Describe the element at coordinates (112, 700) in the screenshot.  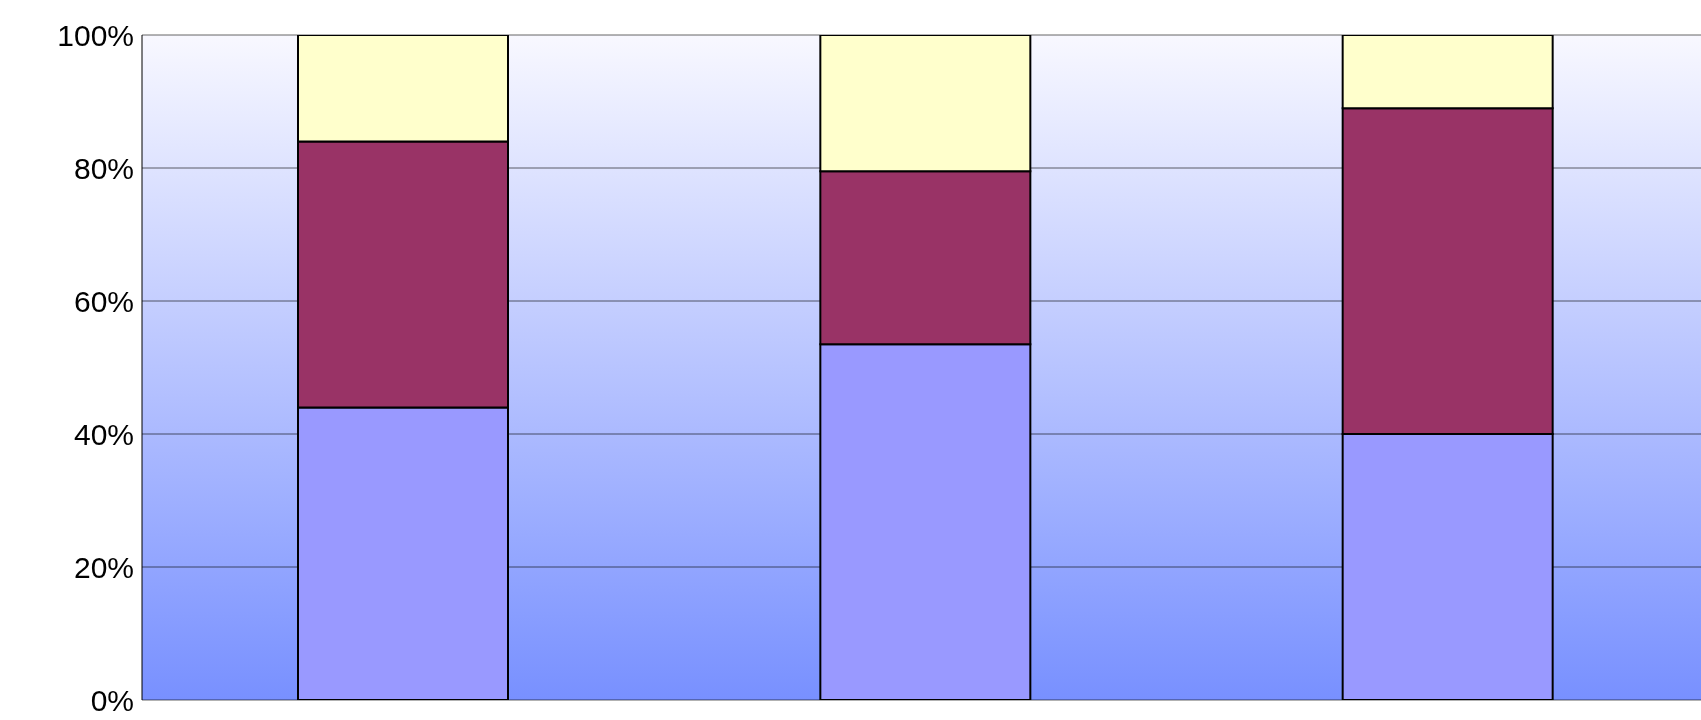
I see `y-tick-label: 0%` at that location.